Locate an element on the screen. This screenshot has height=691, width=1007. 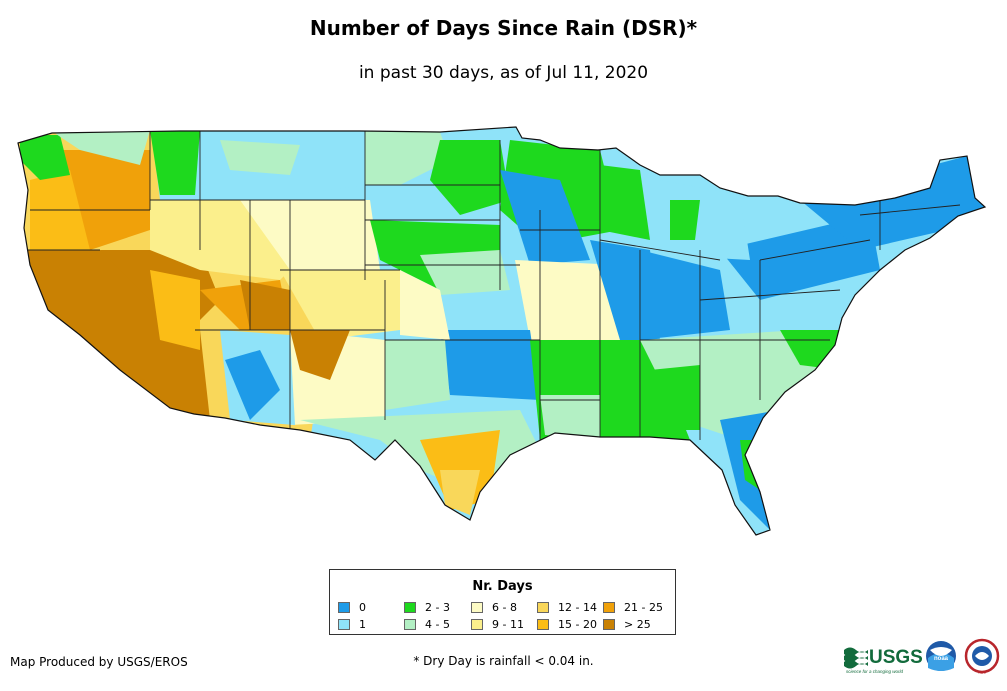
legend-item-2: 2 - 3 is located at coordinates (427, 607).